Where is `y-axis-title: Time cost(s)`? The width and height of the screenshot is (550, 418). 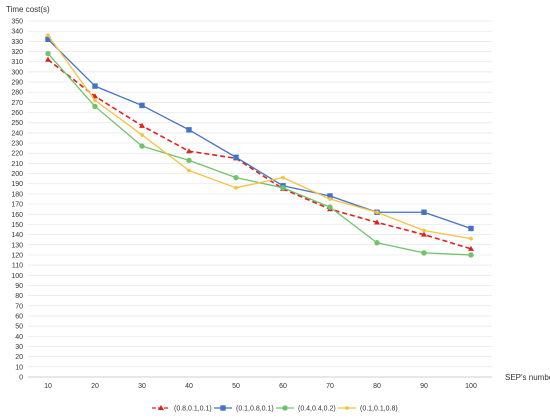 y-axis-title: Time cost(s) is located at coordinates (28, 9).